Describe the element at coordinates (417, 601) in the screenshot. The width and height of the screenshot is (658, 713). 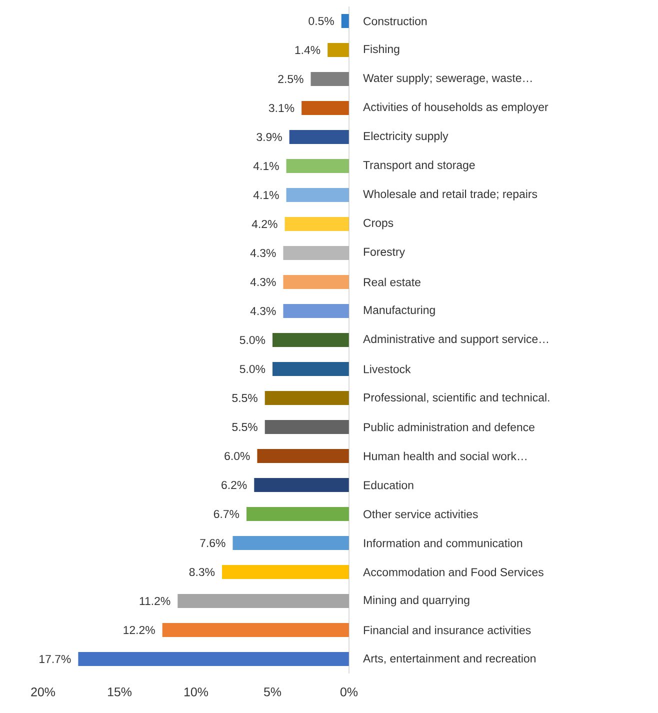
I see `y-tick-label: Mining and quarrying` at that location.